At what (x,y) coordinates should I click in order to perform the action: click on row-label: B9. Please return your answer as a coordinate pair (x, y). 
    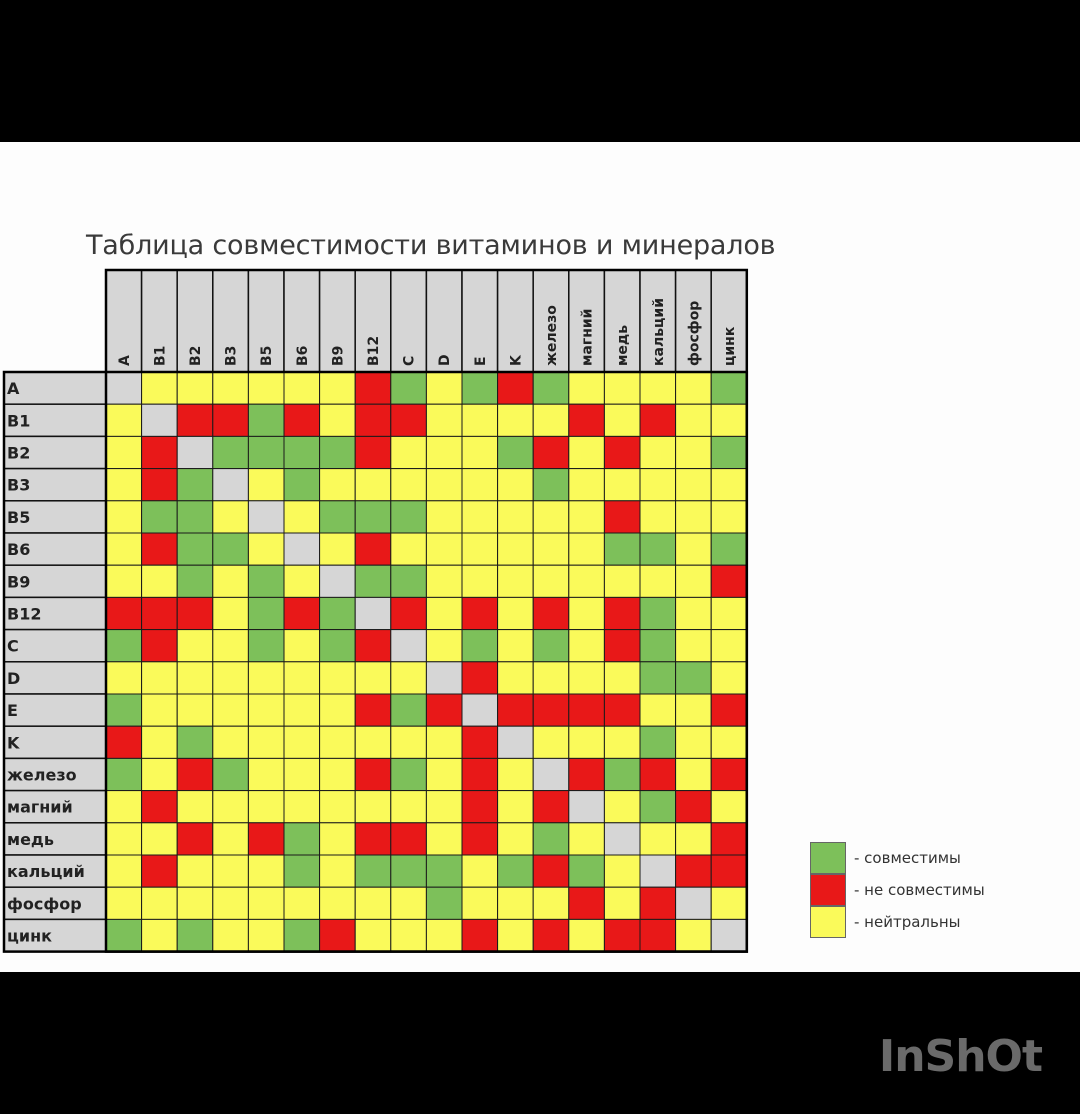
    Looking at the image, I should click on (18, 581).